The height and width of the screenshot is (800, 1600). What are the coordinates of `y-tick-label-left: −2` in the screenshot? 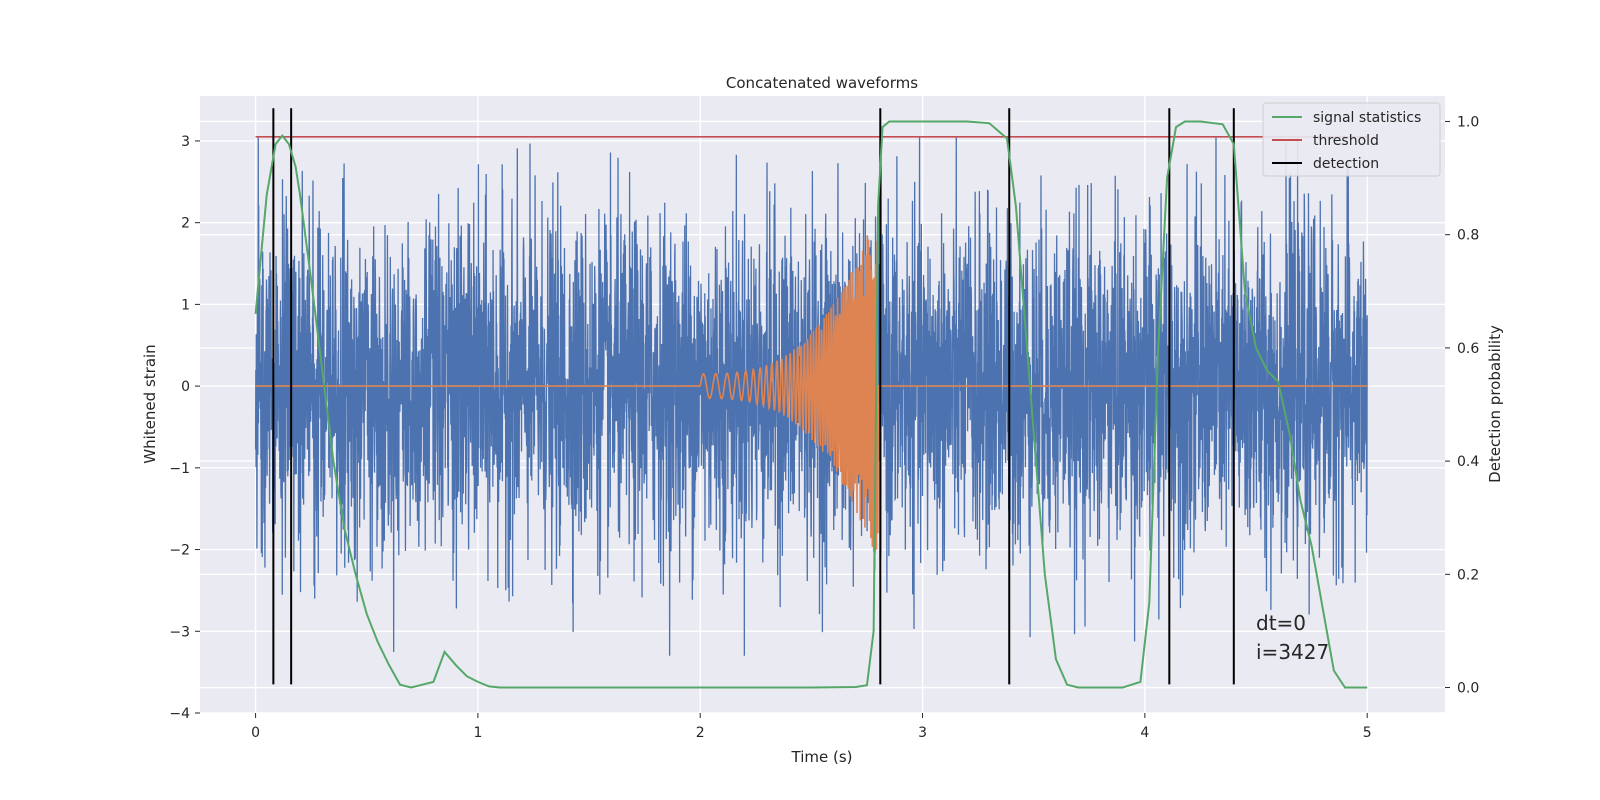 It's located at (179, 551).